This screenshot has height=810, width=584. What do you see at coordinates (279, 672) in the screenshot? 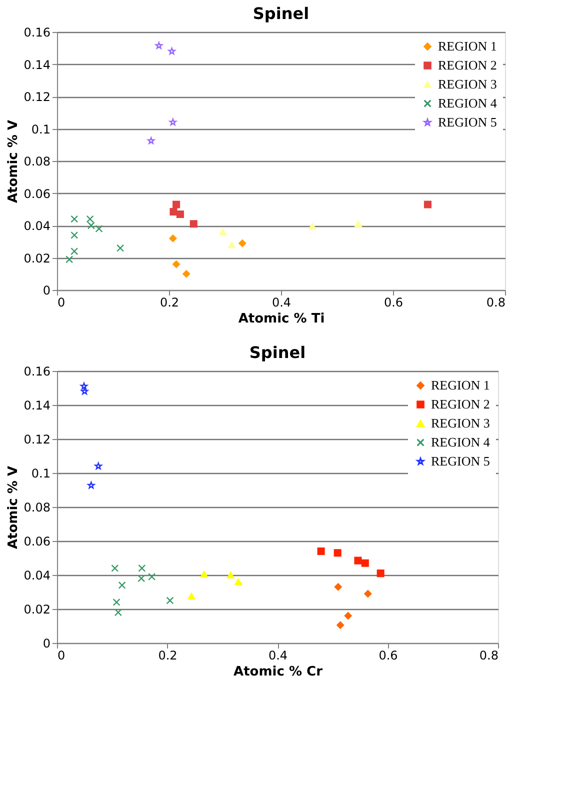
I see `x-axis-title: Atomic % Cr` at bounding box center [279, 672].